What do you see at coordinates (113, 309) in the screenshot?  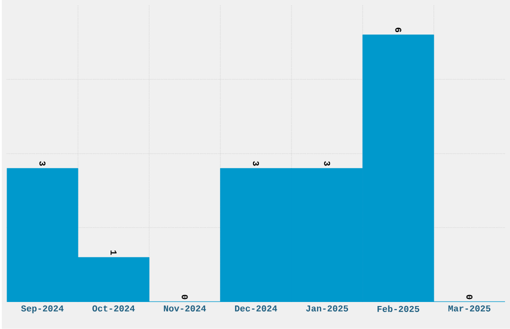 I see `x-tick-label: Oct-2024` at bounding box center [113, 309].